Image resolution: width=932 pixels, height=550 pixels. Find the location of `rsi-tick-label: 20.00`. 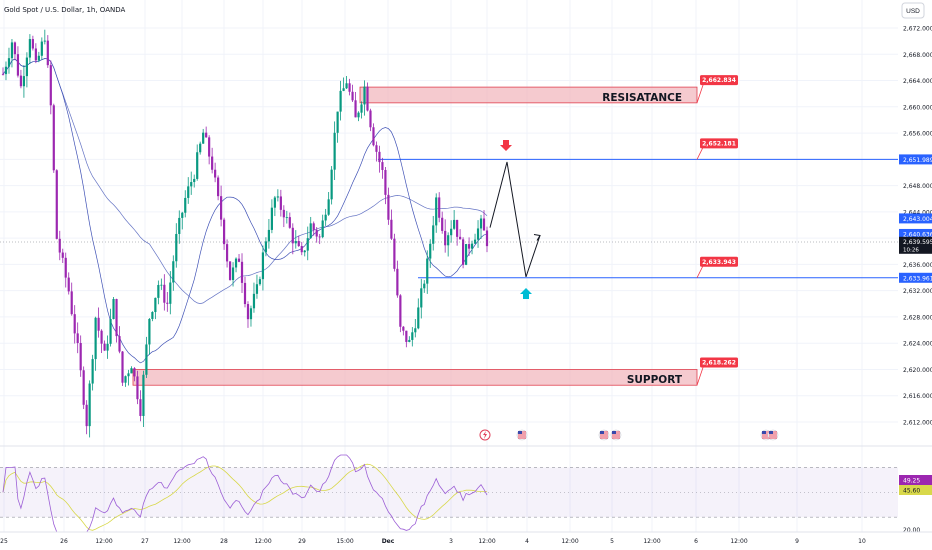

rsi-tick-label: 20.00 is located at coordinates (911, 530).